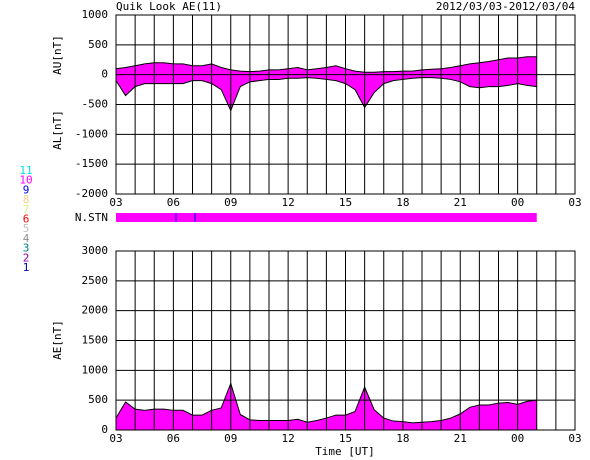 Image resolution: width=590 pixels, height=460 pixels. What do you see at coordinates (95, 250) in the screenshot?
I see `y-tick-label: 3000` at bounding box center [95, 250].